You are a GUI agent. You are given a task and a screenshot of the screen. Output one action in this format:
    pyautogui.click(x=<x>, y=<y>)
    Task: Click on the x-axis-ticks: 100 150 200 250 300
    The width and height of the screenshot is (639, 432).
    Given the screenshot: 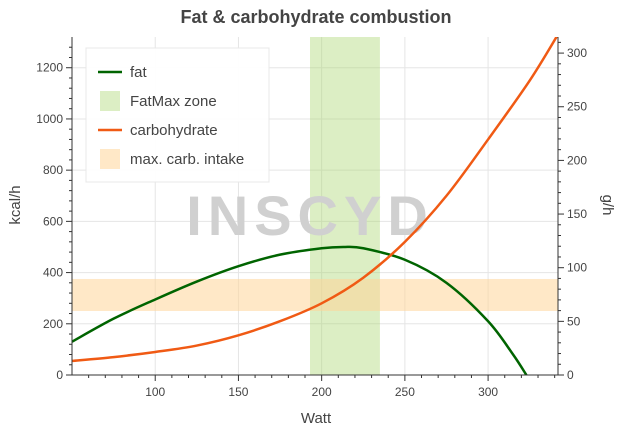 What is the action you would take?
    pyautogui.click(x=322, y=387)
    